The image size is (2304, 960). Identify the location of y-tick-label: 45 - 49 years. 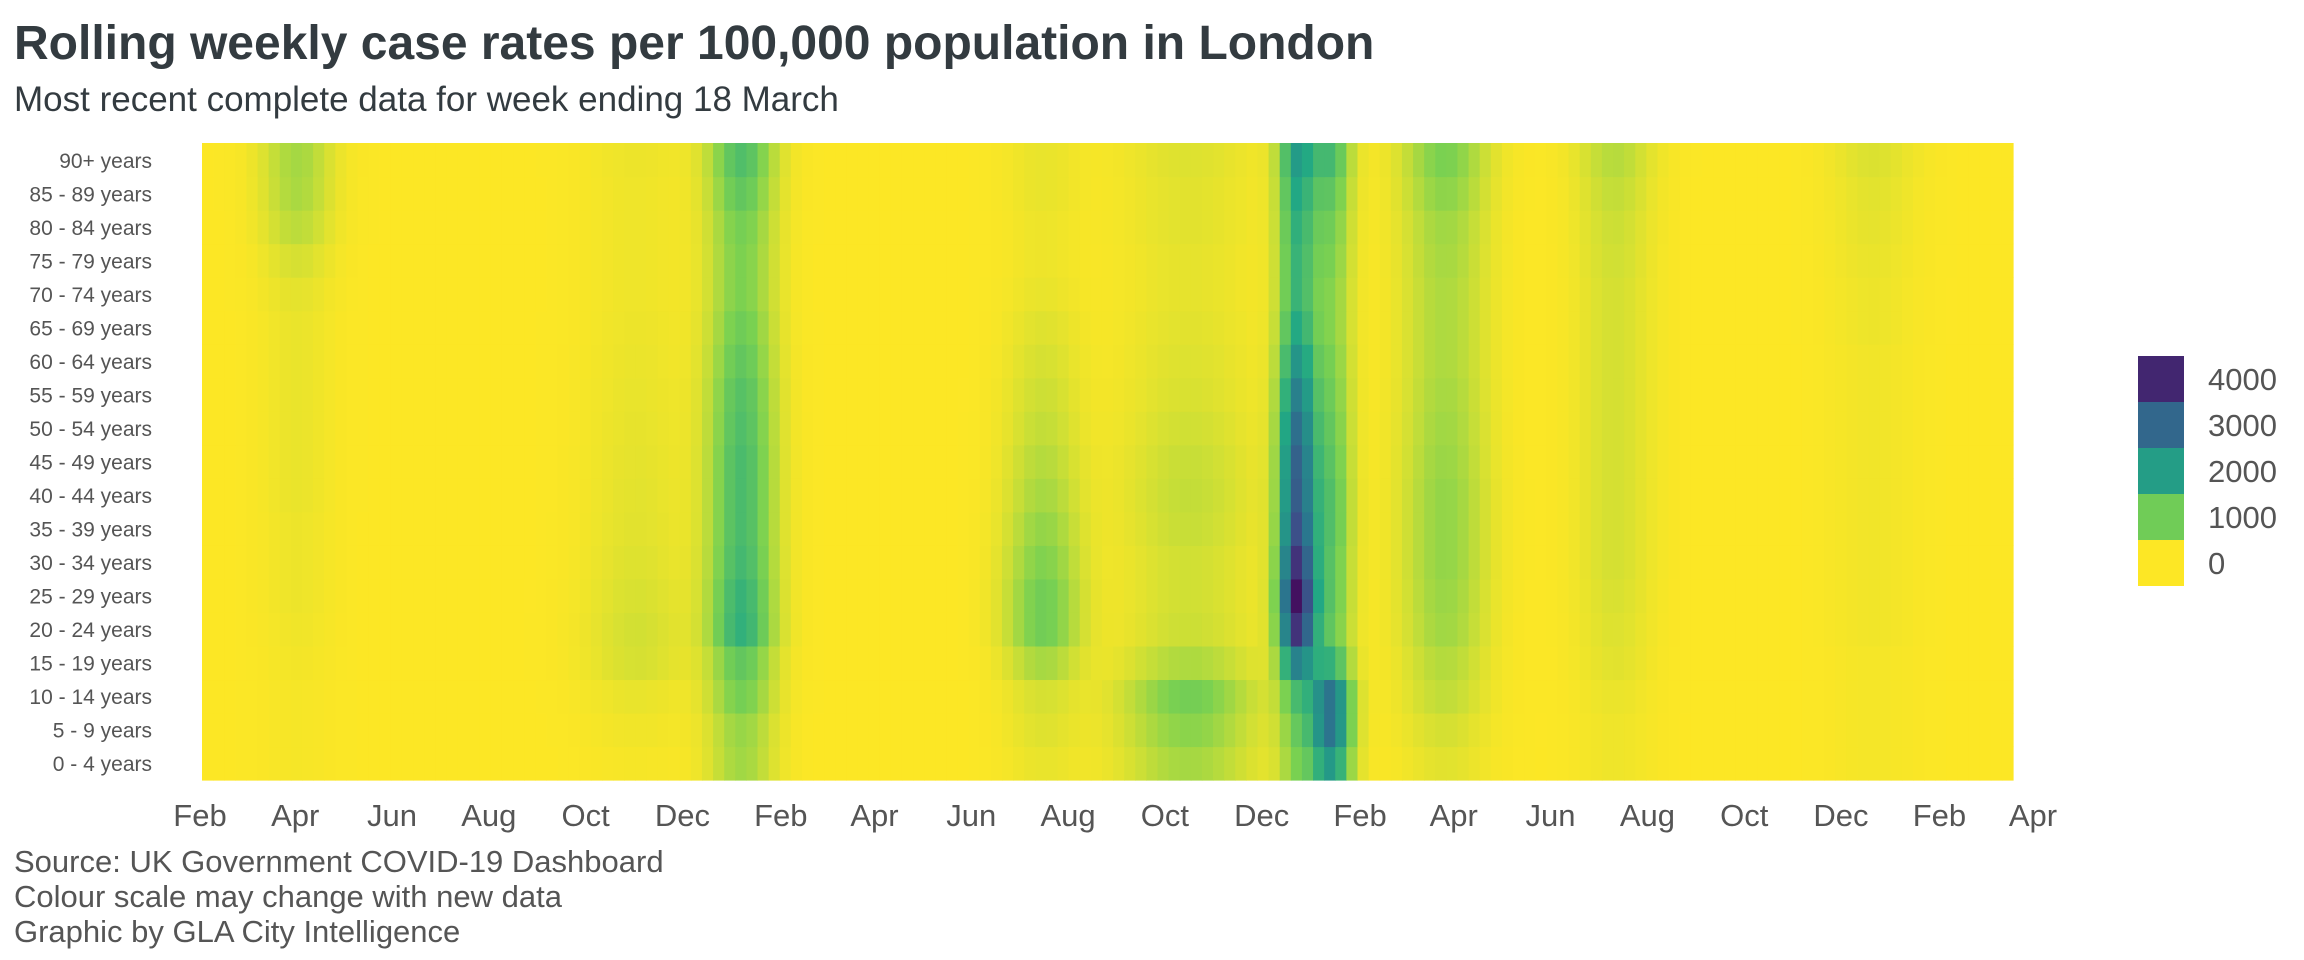
(90, 463).